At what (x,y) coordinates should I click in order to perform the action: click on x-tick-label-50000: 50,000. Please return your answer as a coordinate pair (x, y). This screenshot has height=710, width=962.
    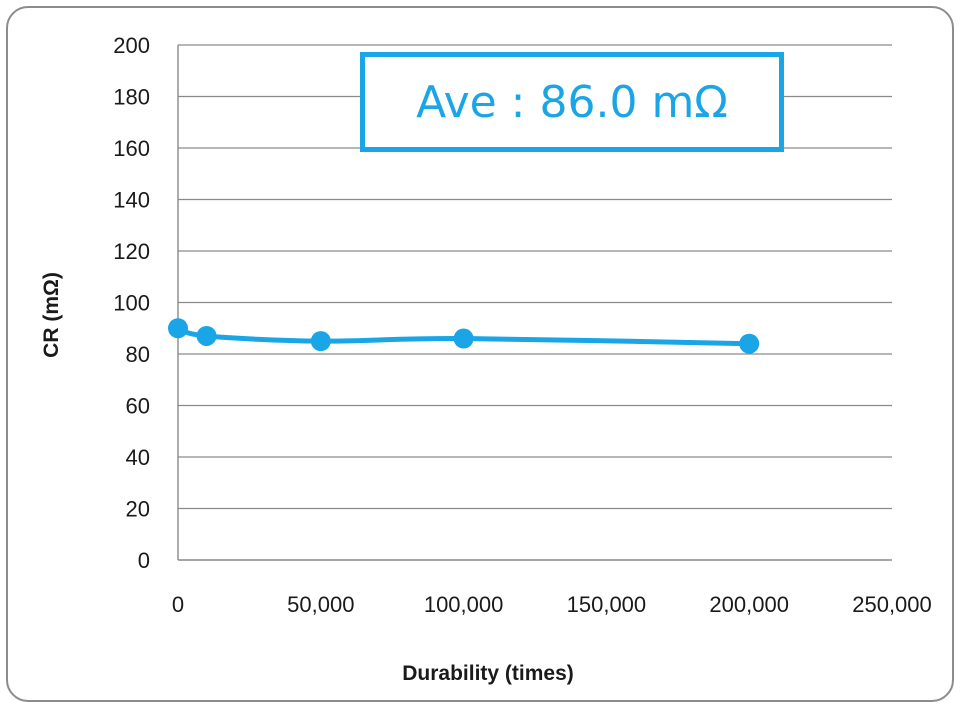
    Looking at the image, I should click on (320, 604).